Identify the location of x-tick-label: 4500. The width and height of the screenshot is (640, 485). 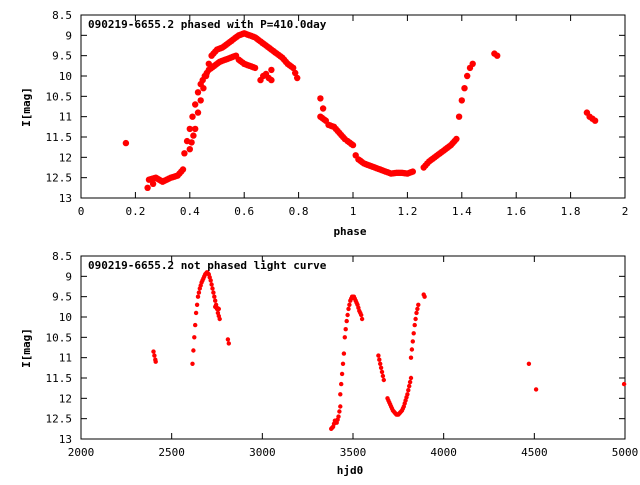
(534, 452).